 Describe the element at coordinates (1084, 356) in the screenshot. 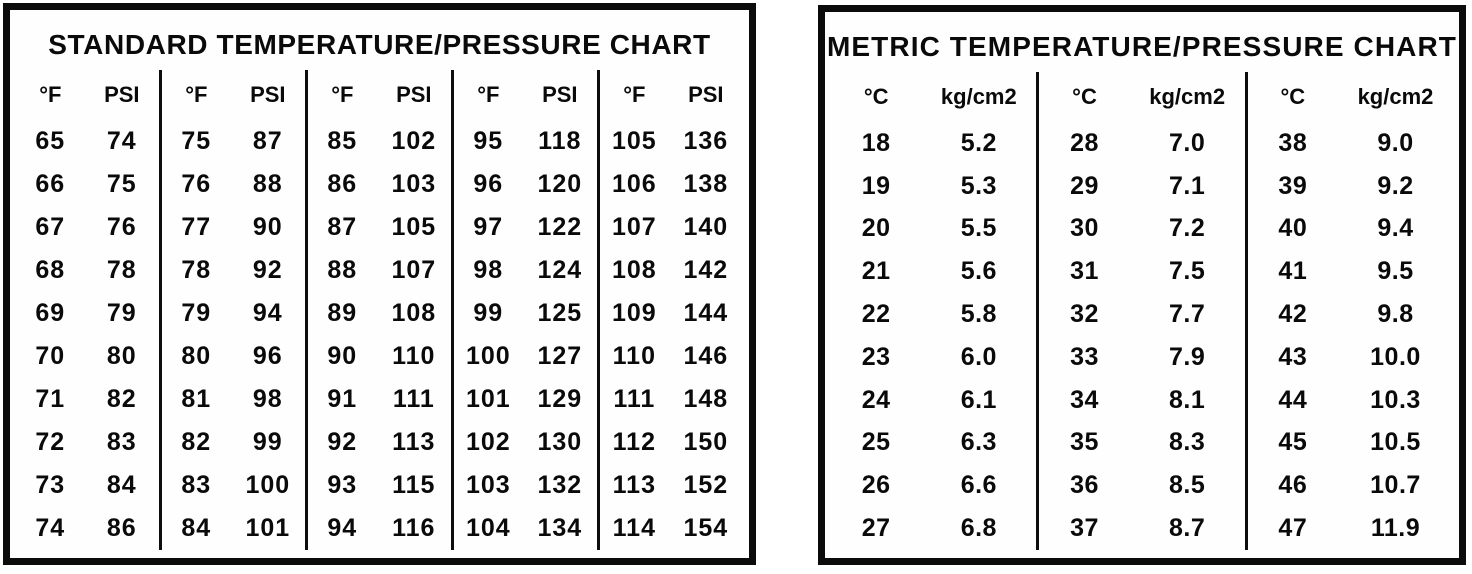

I see `temp-value: 33` at that location.